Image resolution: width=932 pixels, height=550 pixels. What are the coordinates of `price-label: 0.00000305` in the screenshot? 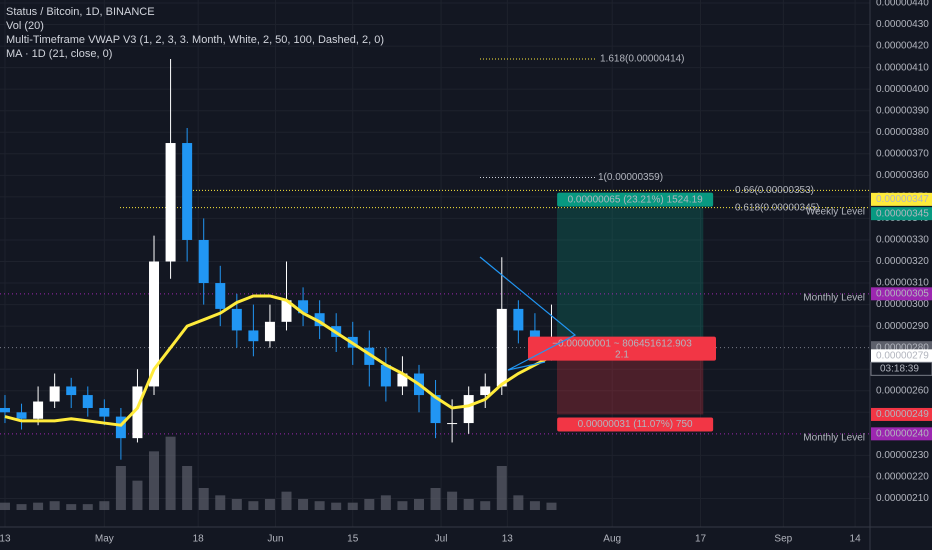 It's located at (902, 293).